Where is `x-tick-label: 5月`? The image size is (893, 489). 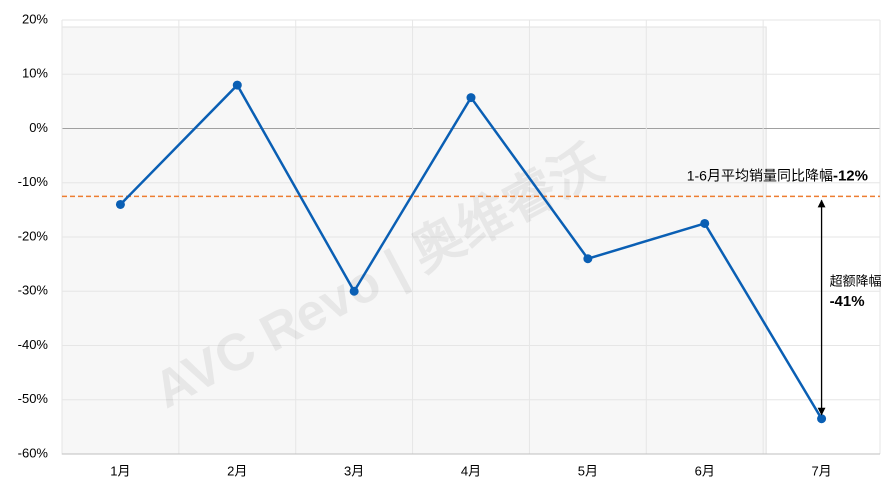
x-tick-label: 5月 is located at coordinates (588, 470).